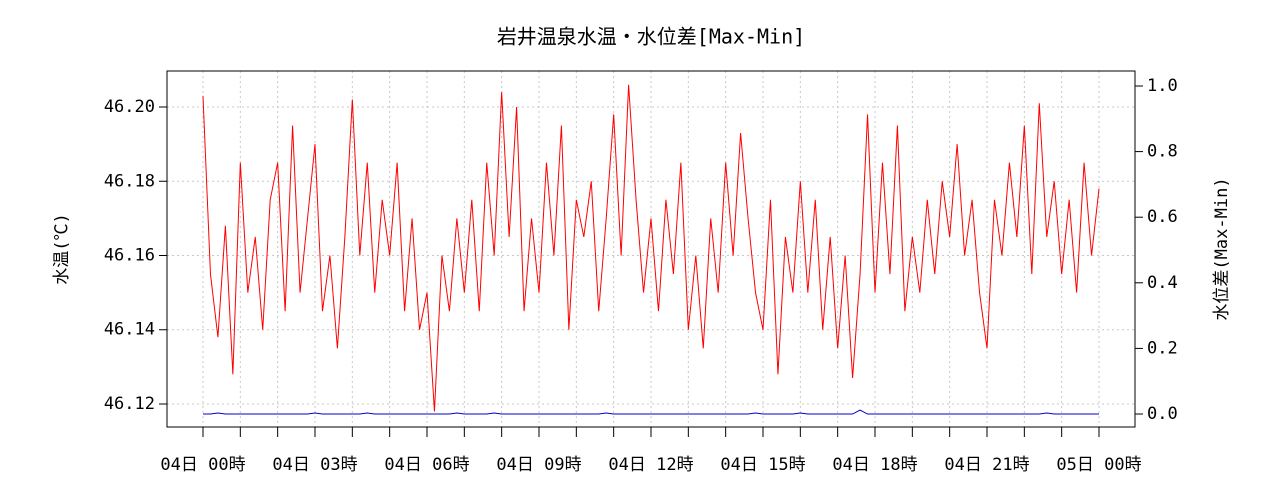  I want to click on y2-tick-label: 0.0, so click(1162, 414).